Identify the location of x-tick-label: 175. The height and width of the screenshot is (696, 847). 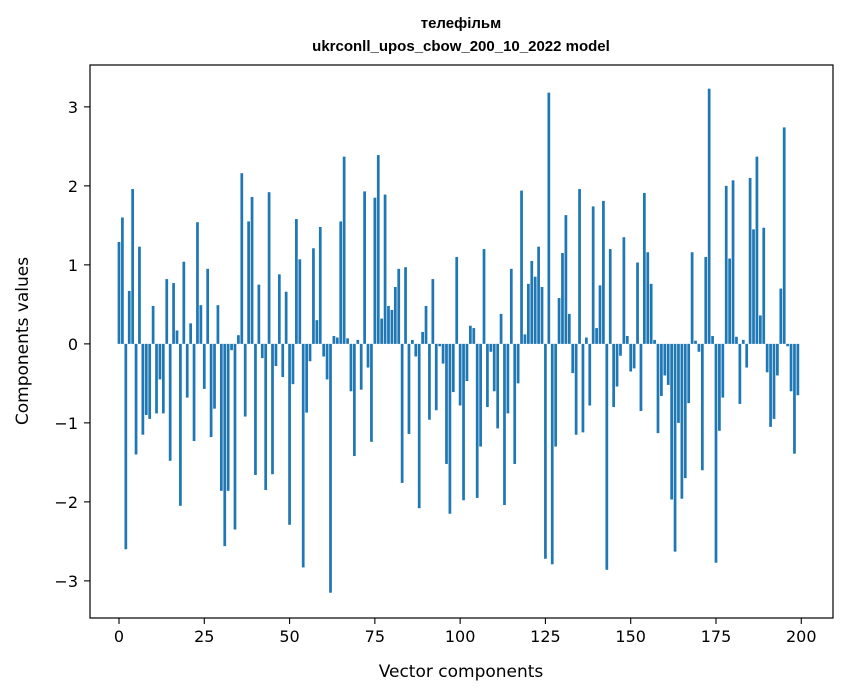
(716, 636).